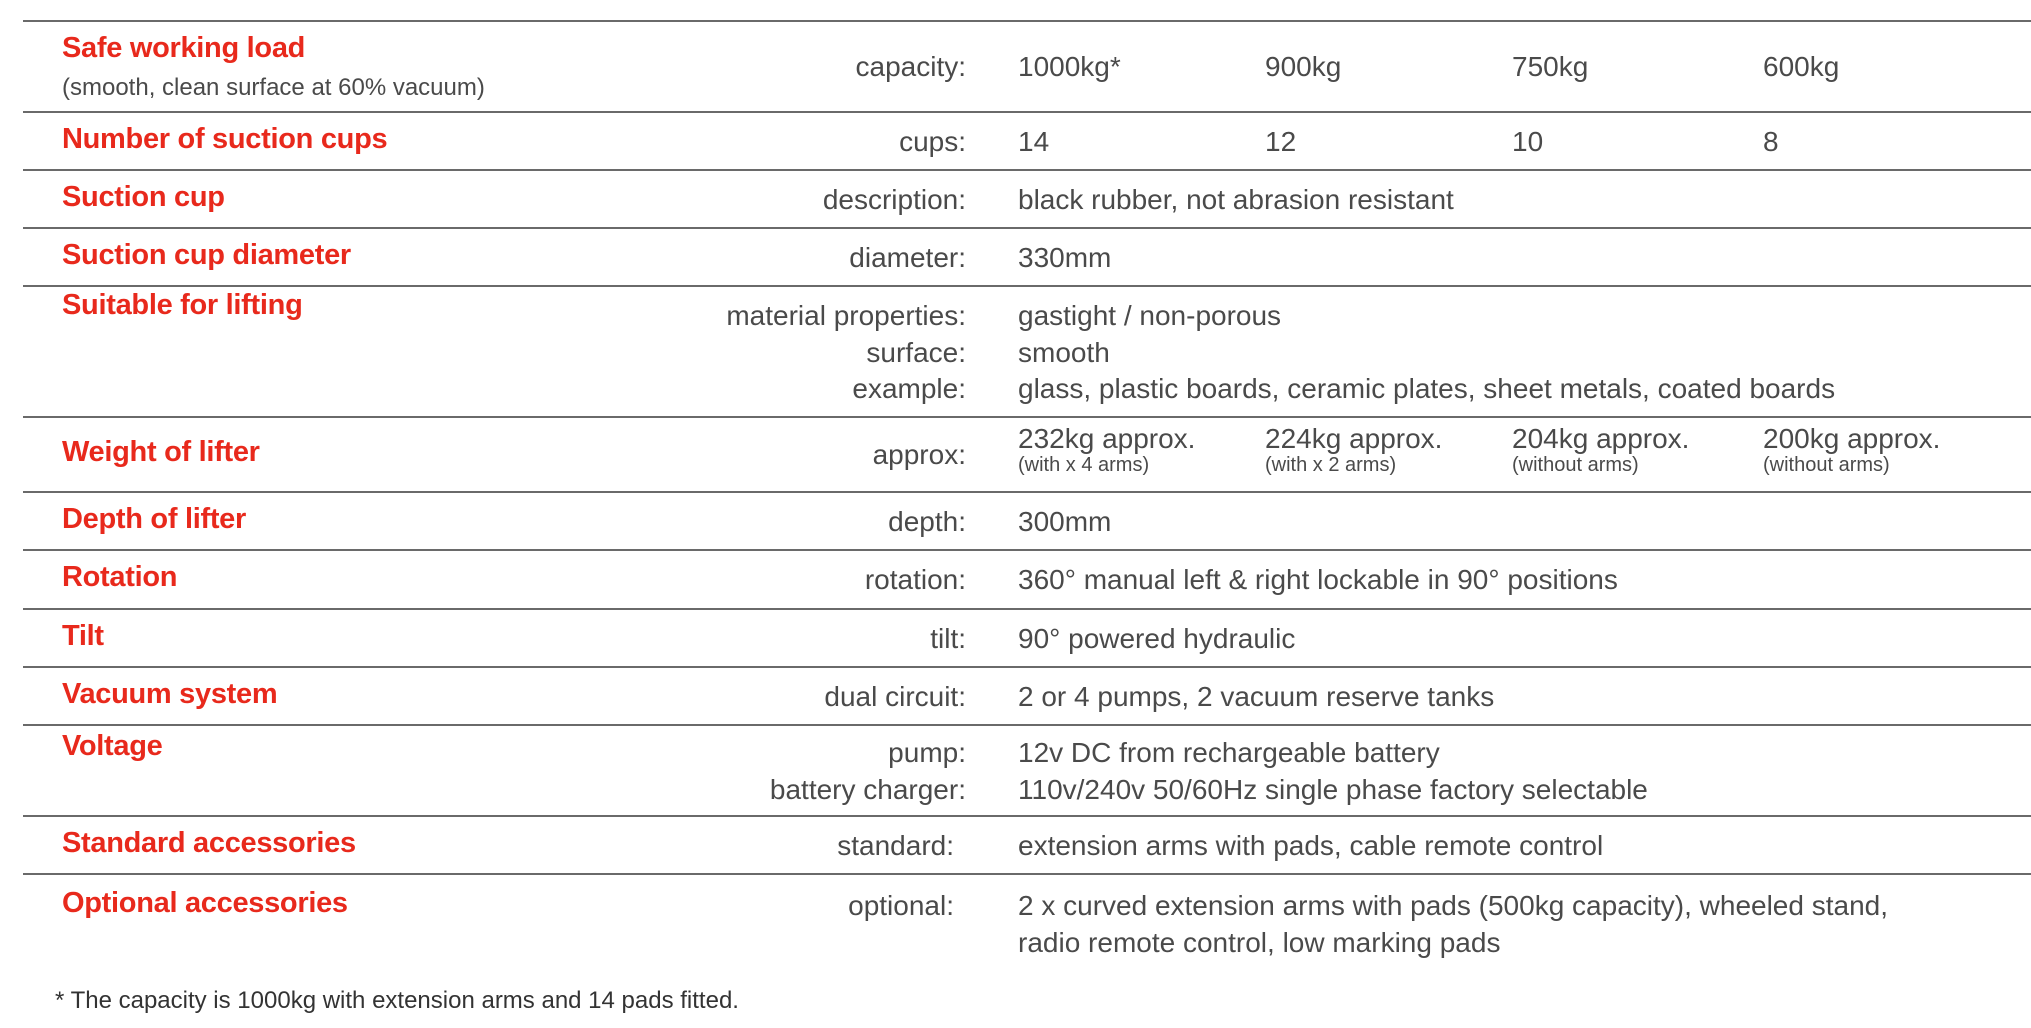 This screenshot has height=1028, width=2031. Describe the element at coordinates (273, 87) in the screenshot. I see `row-subheading: (smooth, clean surface at 60% vacuum)` at that location.